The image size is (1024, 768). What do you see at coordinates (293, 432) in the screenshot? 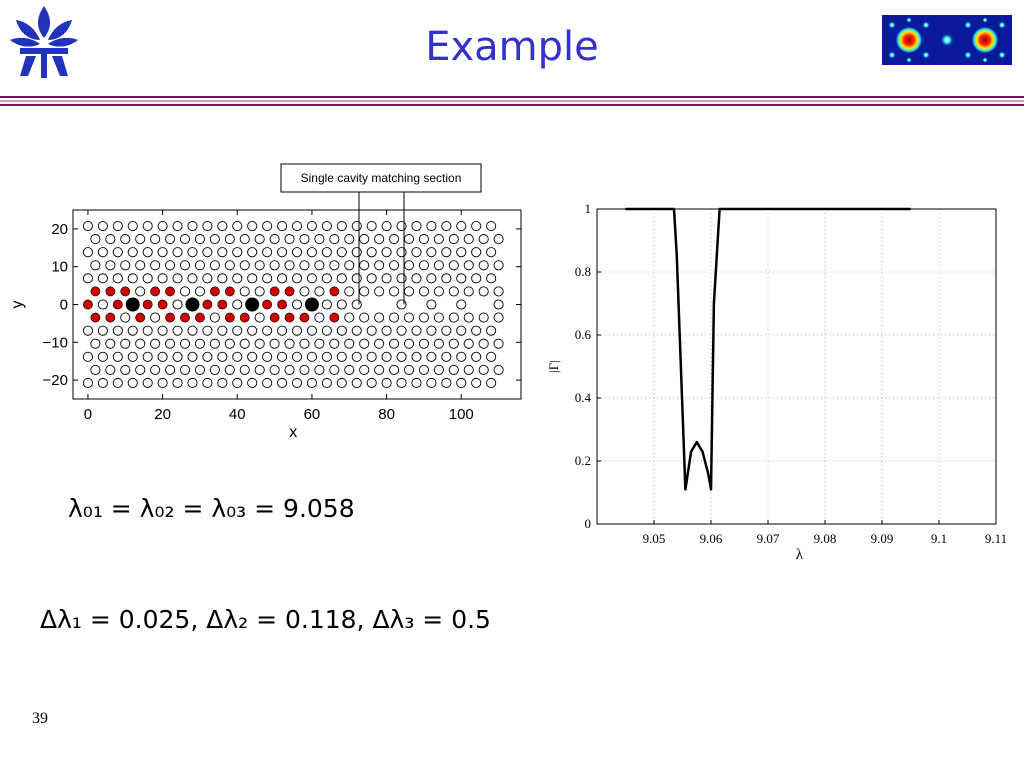
I see `lattice-x-label: x` at bounding box center [293, 432].